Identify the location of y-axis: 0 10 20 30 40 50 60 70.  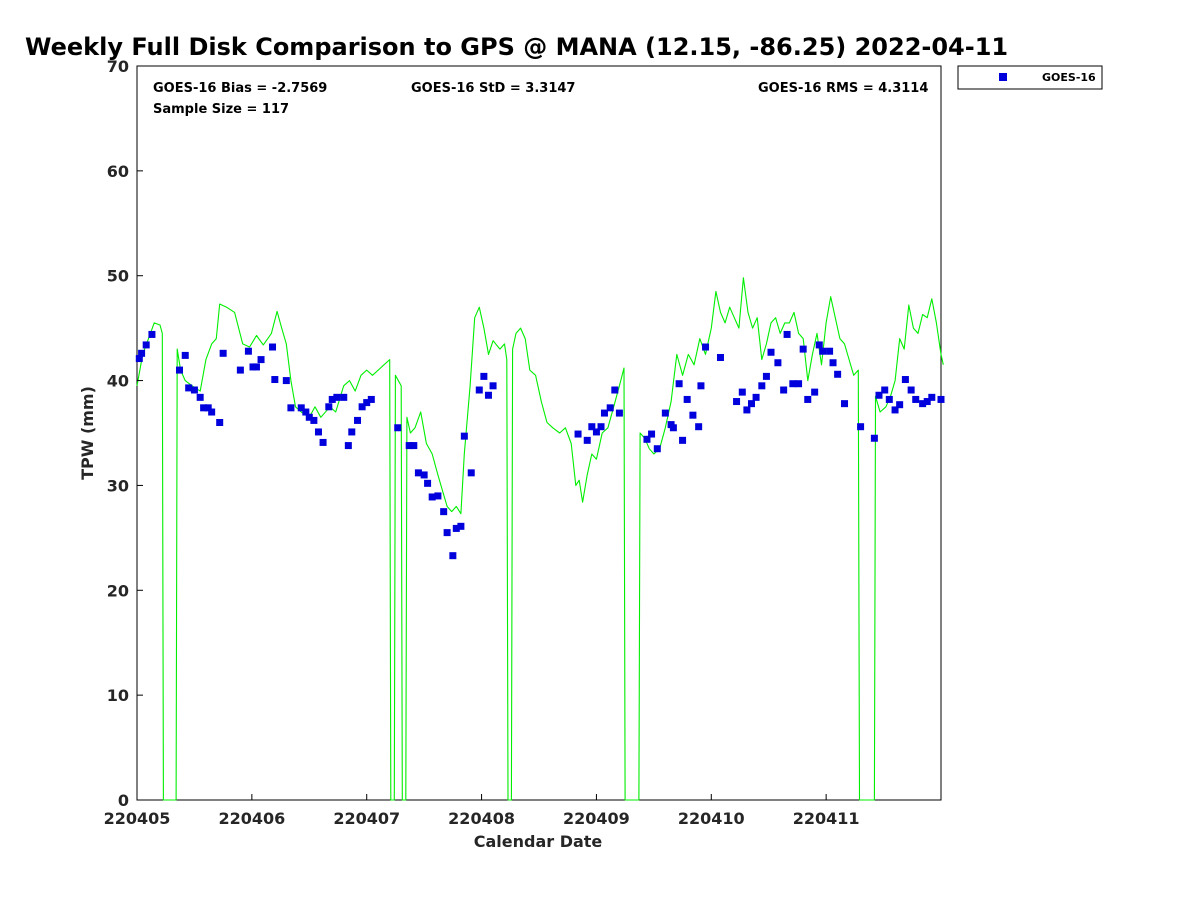
(125, 433).